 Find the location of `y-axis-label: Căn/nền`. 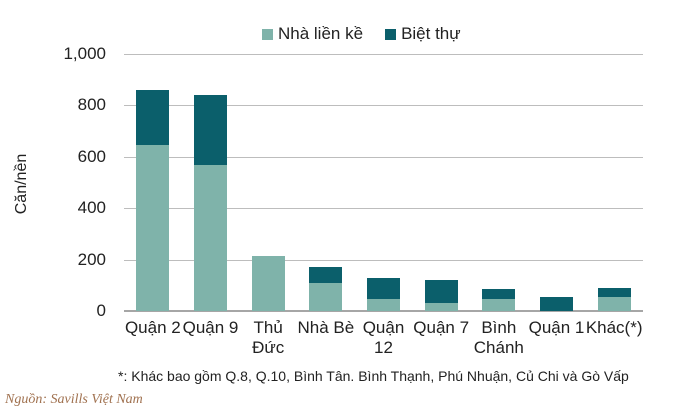

y-axis-label: Căn/nền is located at coordinates (21, 184).